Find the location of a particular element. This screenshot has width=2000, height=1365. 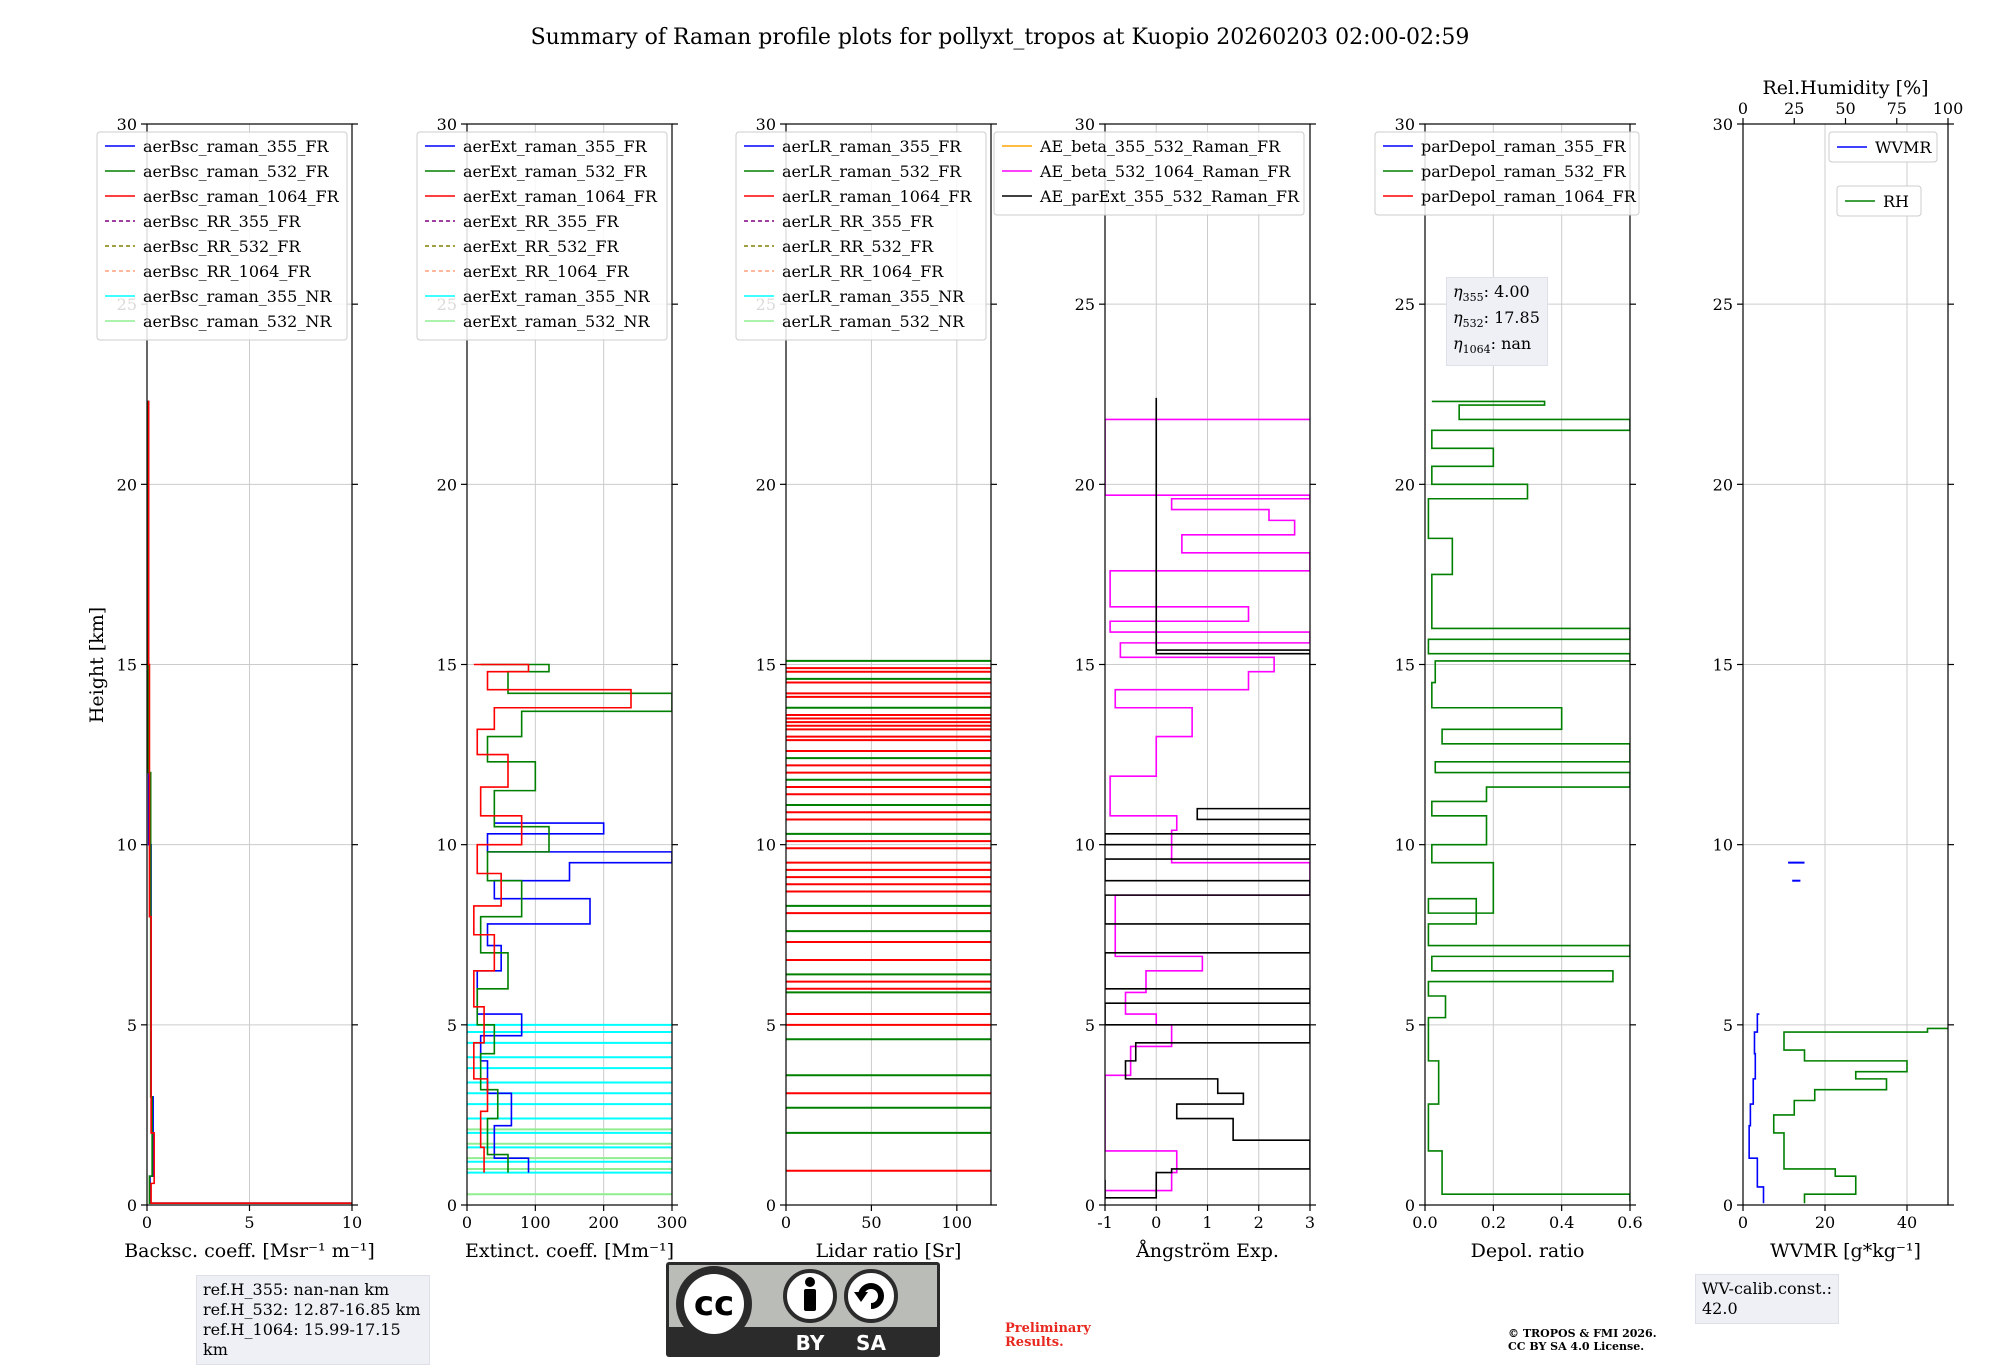

legend-box: RH is located at coordinates (1879, 201).